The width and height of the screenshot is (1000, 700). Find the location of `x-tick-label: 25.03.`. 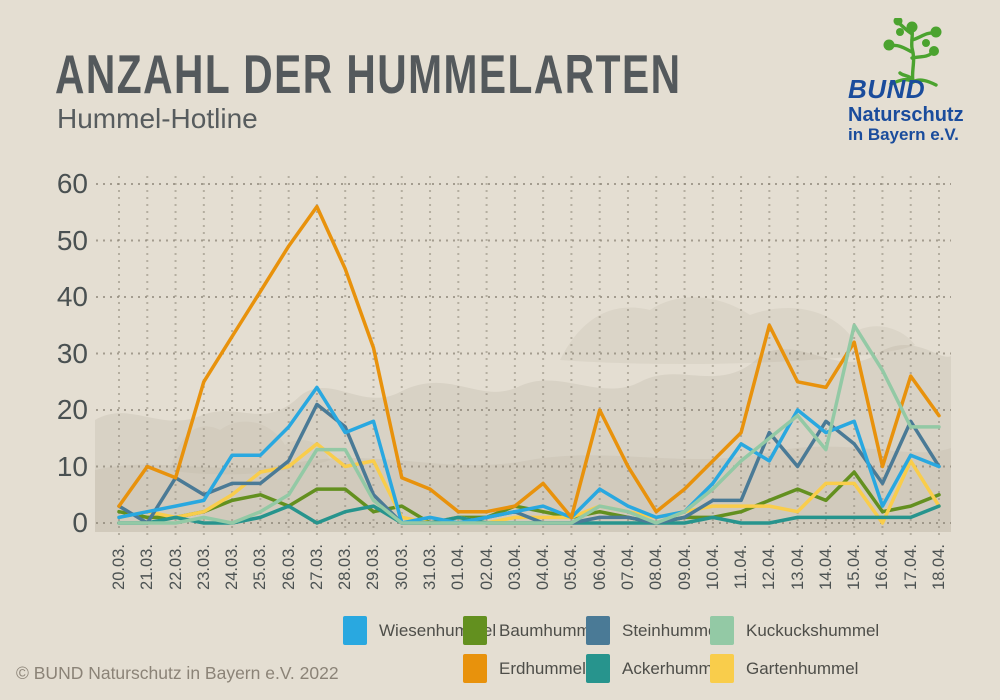

x-tick-label: 25.03. is located at coordinates (260, 567).